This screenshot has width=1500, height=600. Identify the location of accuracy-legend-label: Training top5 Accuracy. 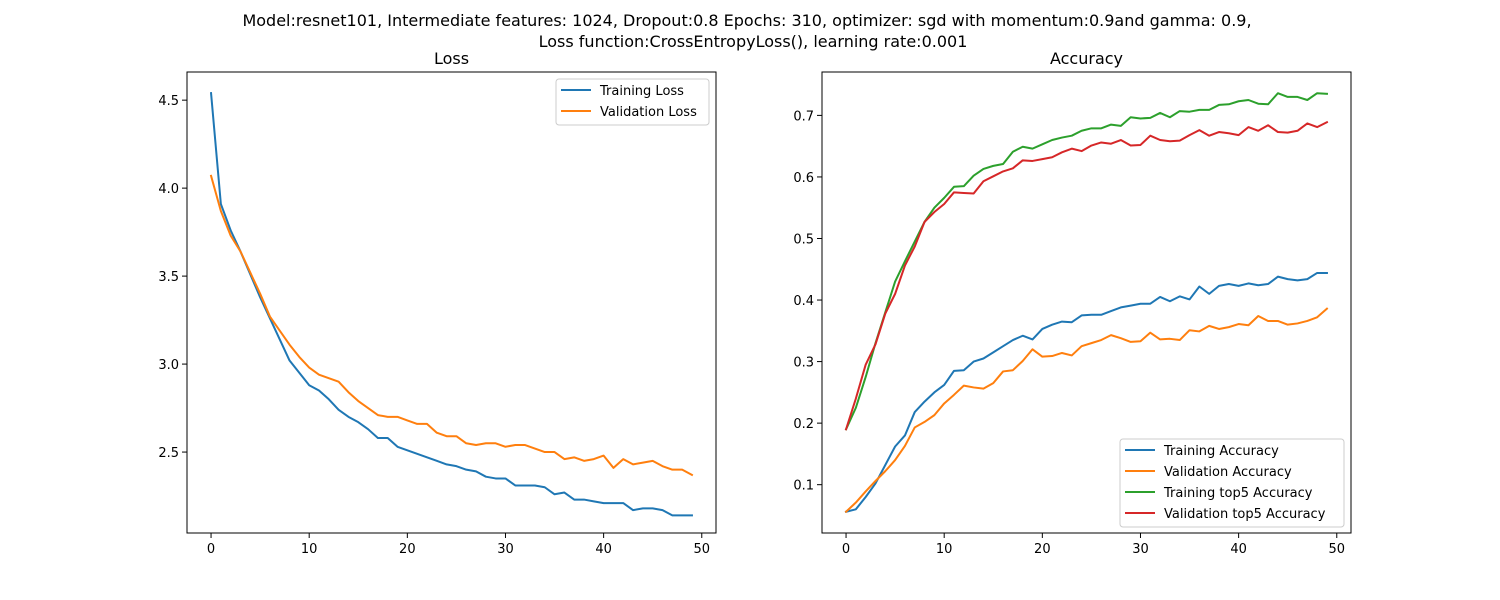
(1238, 493).